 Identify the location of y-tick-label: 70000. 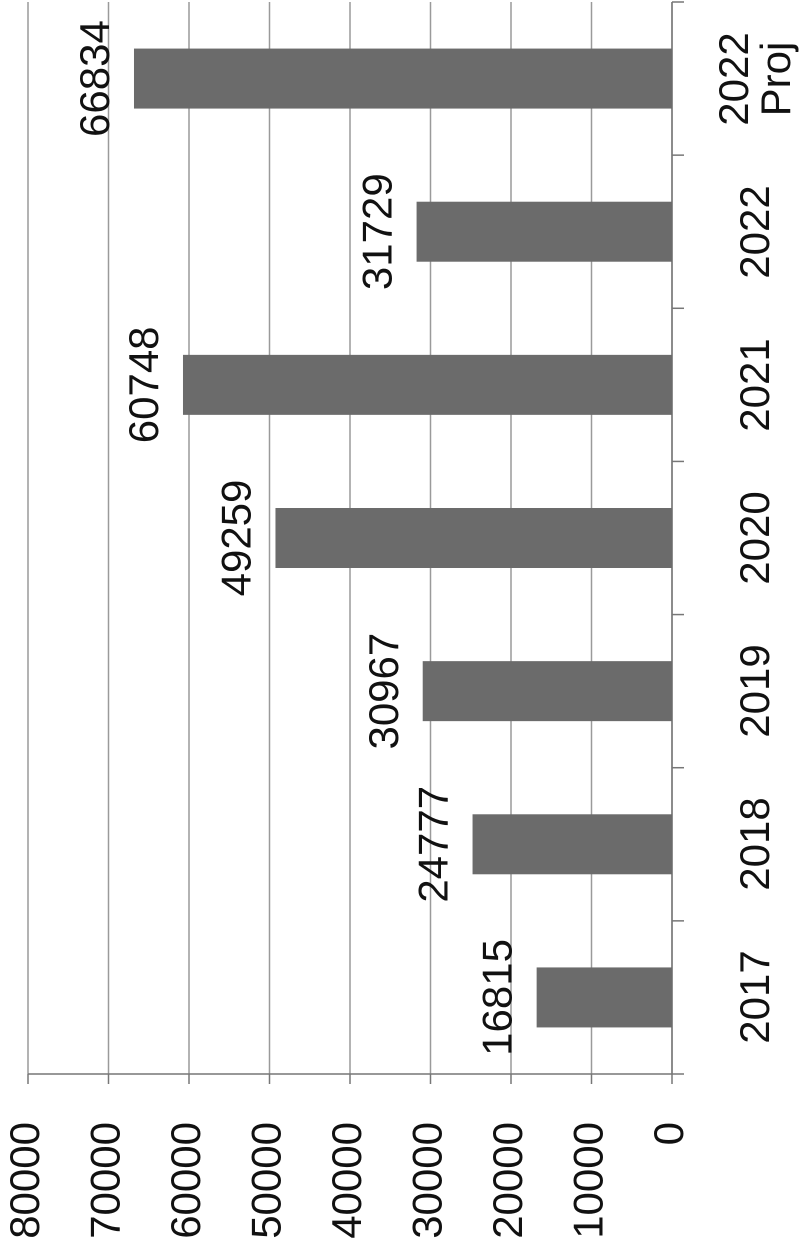
(105, 1180).